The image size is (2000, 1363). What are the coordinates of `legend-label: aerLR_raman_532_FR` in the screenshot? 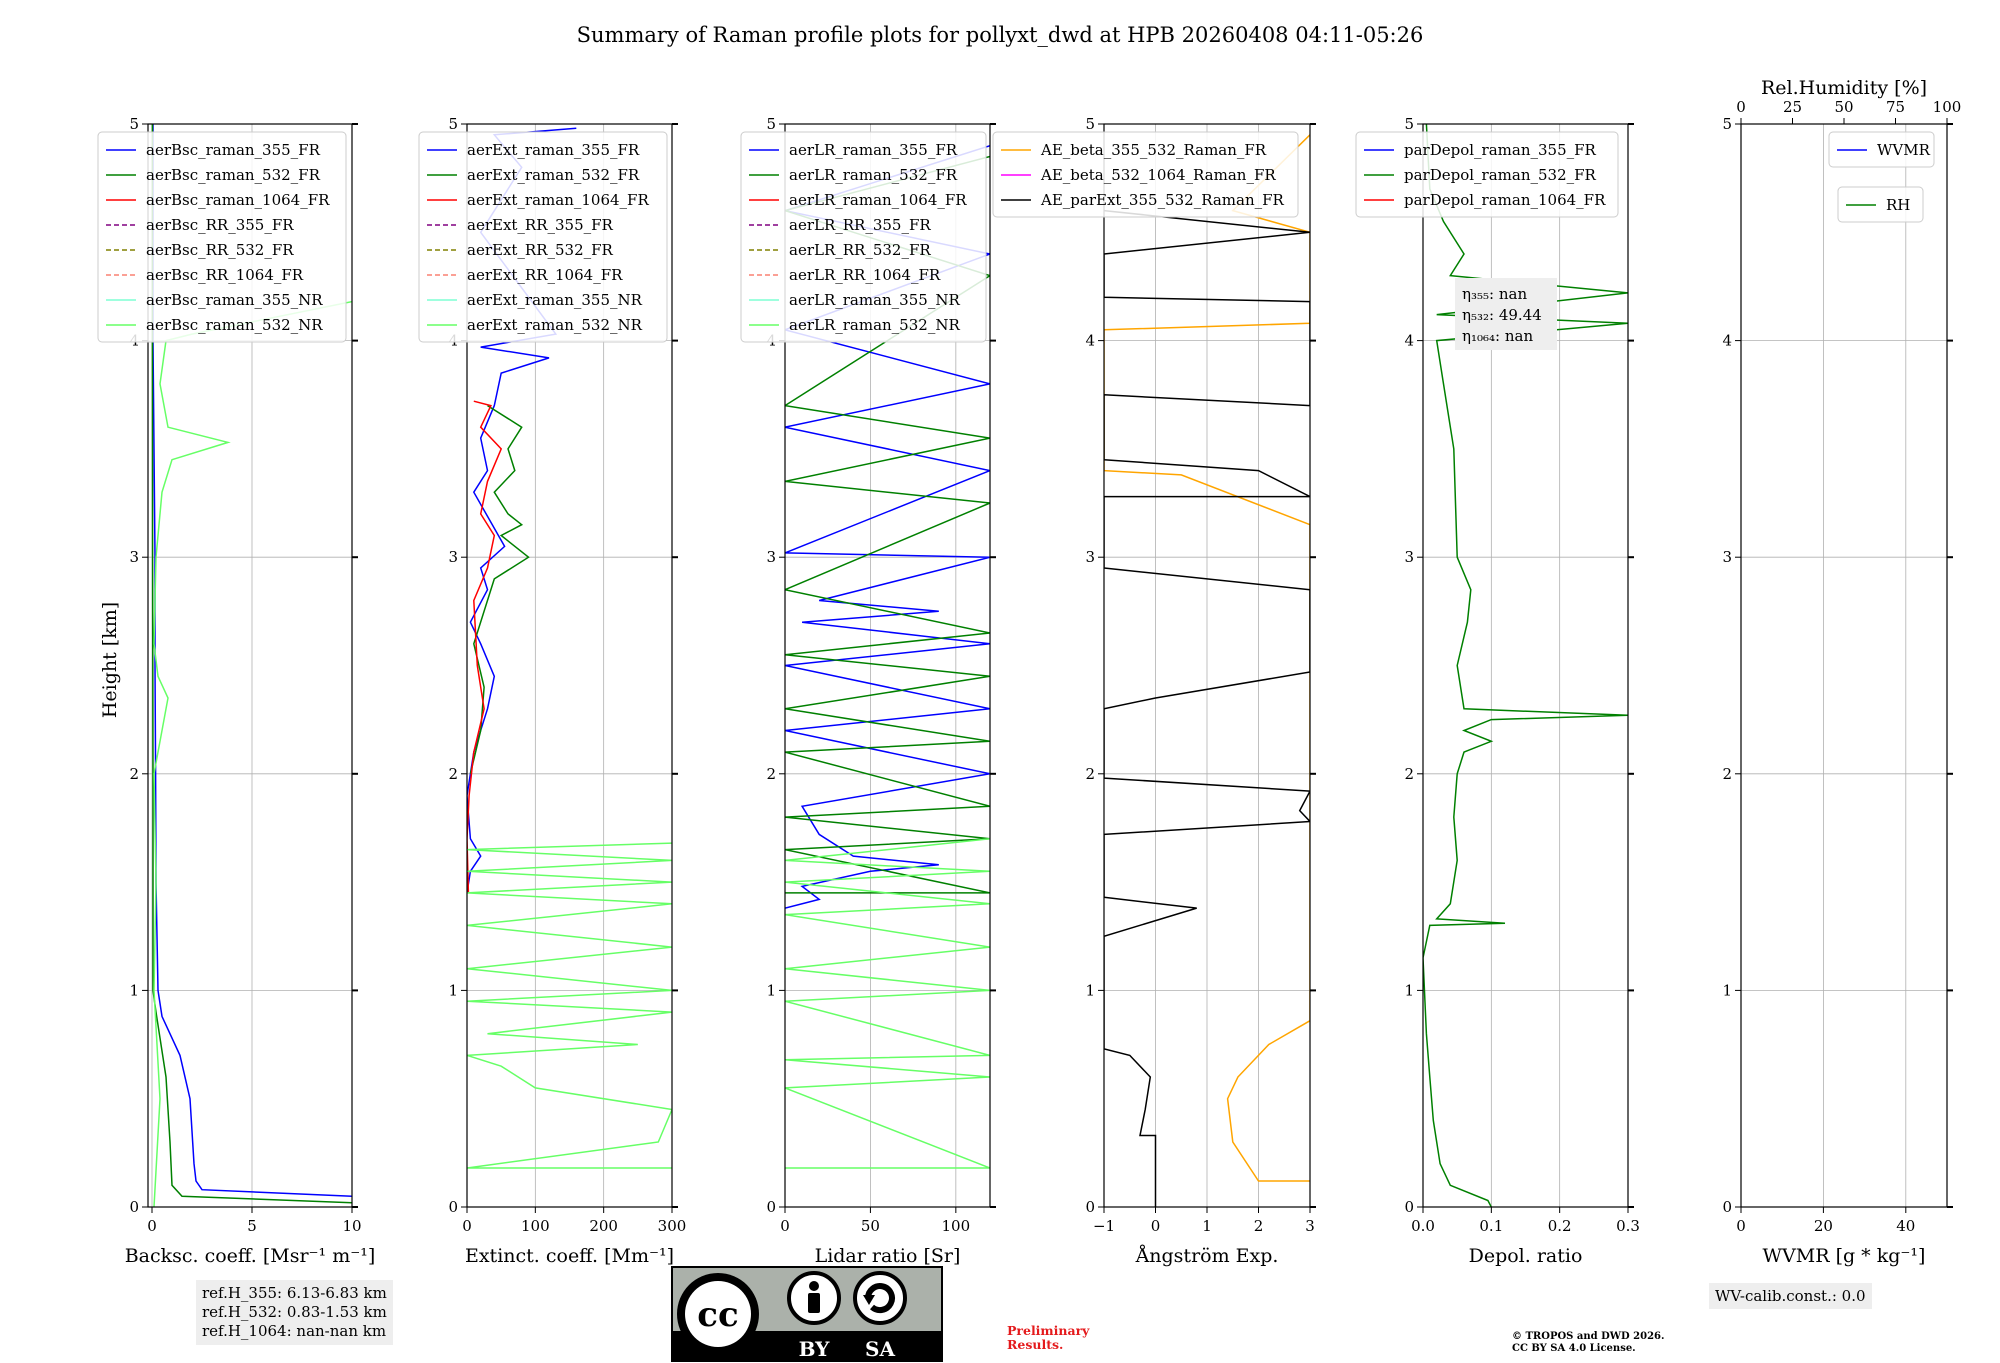 It's located at (873, 175).